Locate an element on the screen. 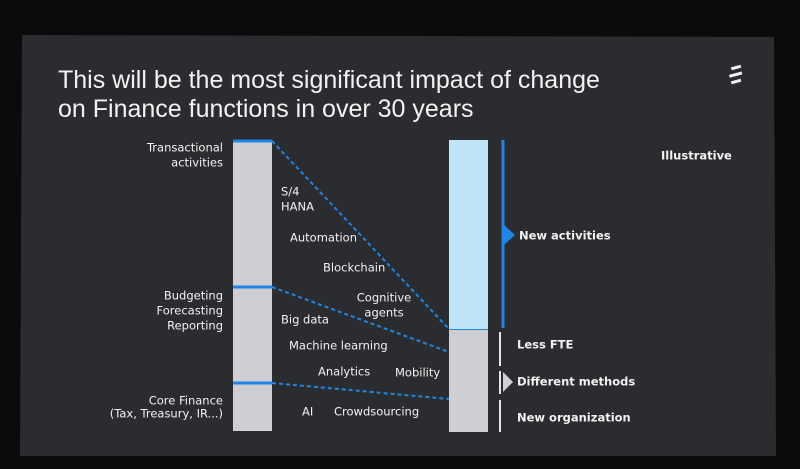 This screenshot has width=800, height=469. logo is located at coordinates (735, 74).